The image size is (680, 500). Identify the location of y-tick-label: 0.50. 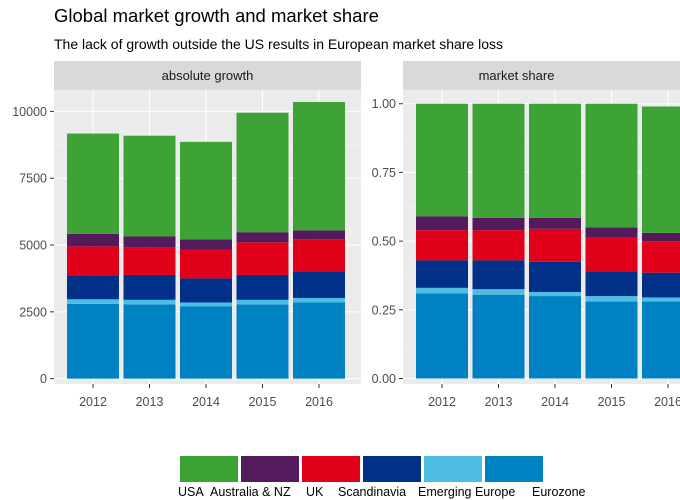
(384, 242).